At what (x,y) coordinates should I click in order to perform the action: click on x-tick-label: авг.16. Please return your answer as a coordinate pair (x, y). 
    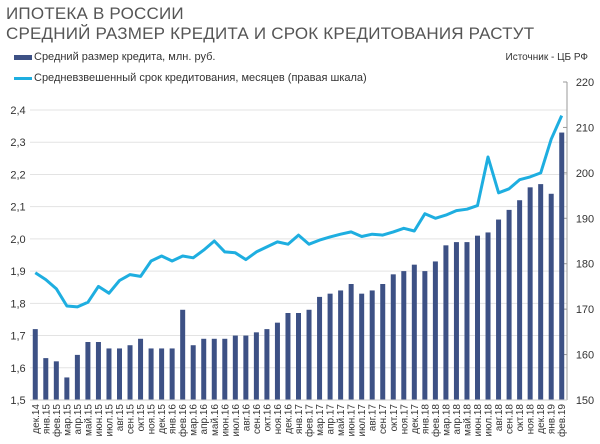
    Looking at the image, I should click on (246, 418).